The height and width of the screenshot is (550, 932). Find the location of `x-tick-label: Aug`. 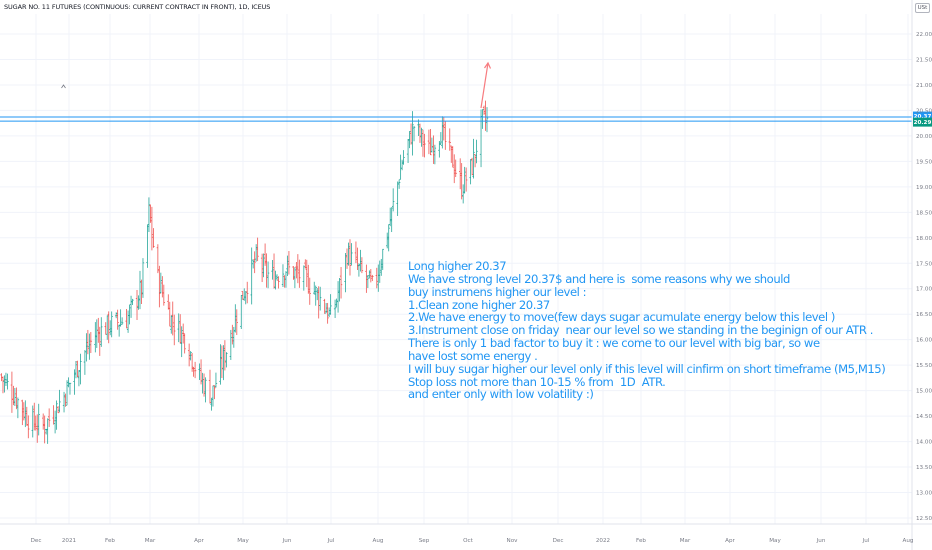

x-tick-label: Aug is located at coordinates (378, 541).